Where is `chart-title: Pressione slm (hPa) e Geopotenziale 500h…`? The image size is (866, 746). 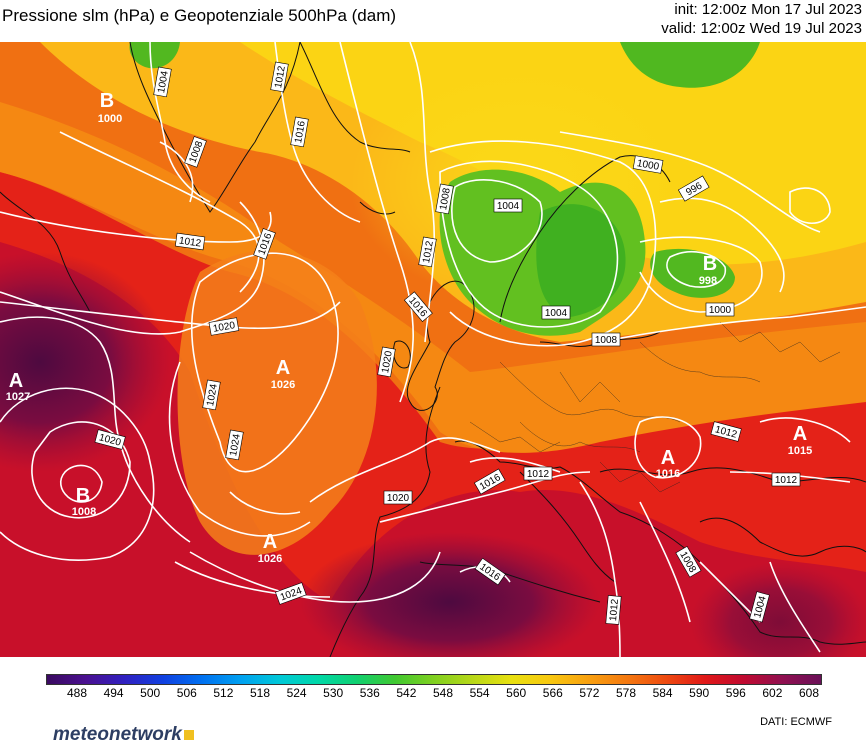 chart-title: Pressione slm (hPa) e Geopotenziale 500h… is located at coordinates (199, 15).